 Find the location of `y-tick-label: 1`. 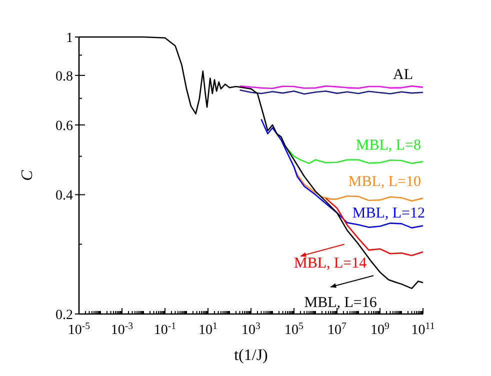

y-tick-label: 1 is located at coordinates (69, 38).